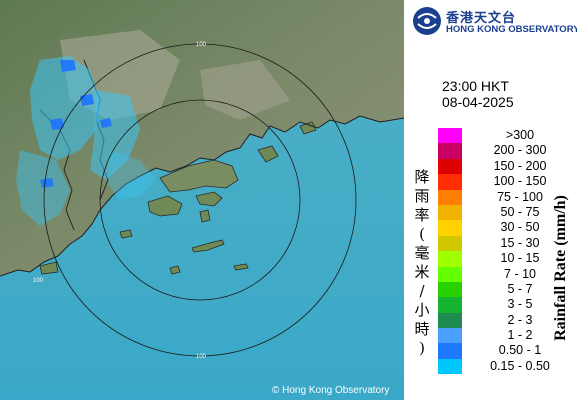 The width and height of the screenshot is (577, 400). I want to click on legend-title-char: /, so click(422, 291).